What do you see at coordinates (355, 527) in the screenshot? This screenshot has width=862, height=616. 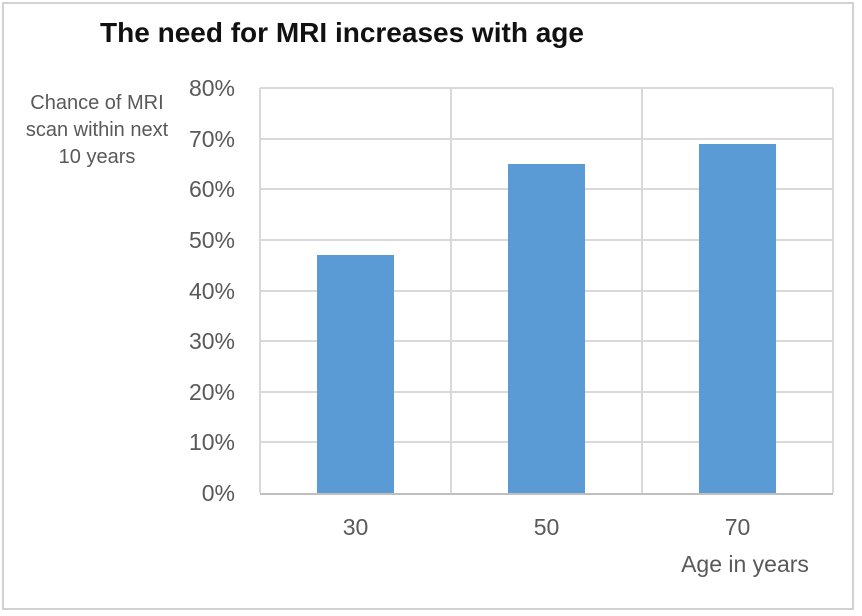 I see `x-tick-label-30: 30` at bounding box center [355, 527].